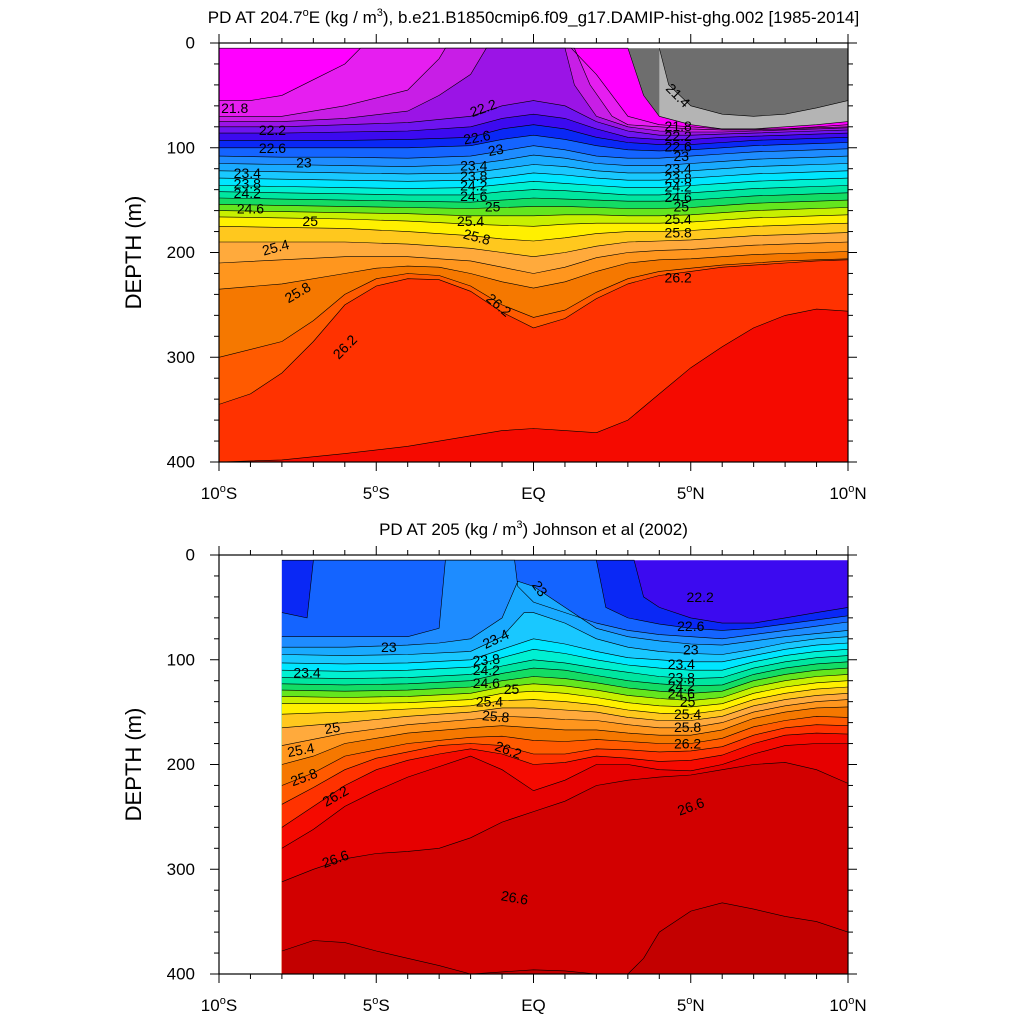 The height and width of the screenshot is (1024, 1024). What do you see at coordinates (231, 1005) in the screenshot?
I see `x-tick-label-hemisphere: S` at bounding box center [231, 1005].